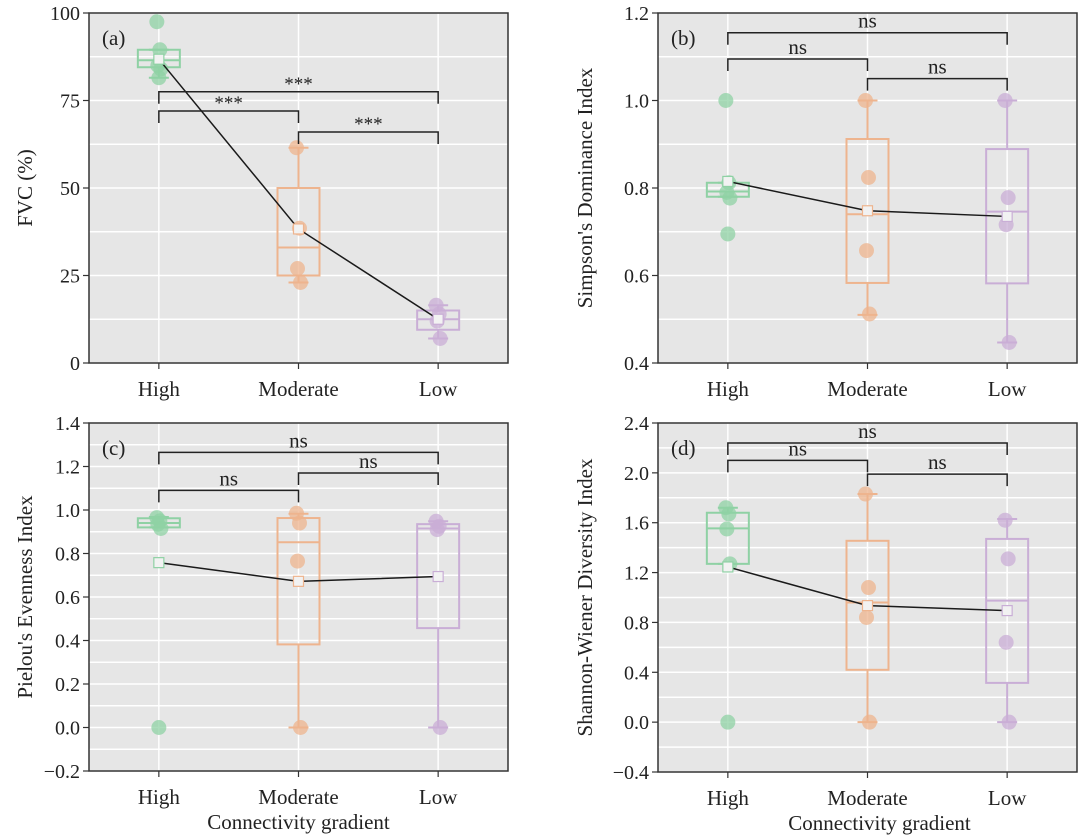  I want to click on y-tick-label: 50, so click(70, 189).